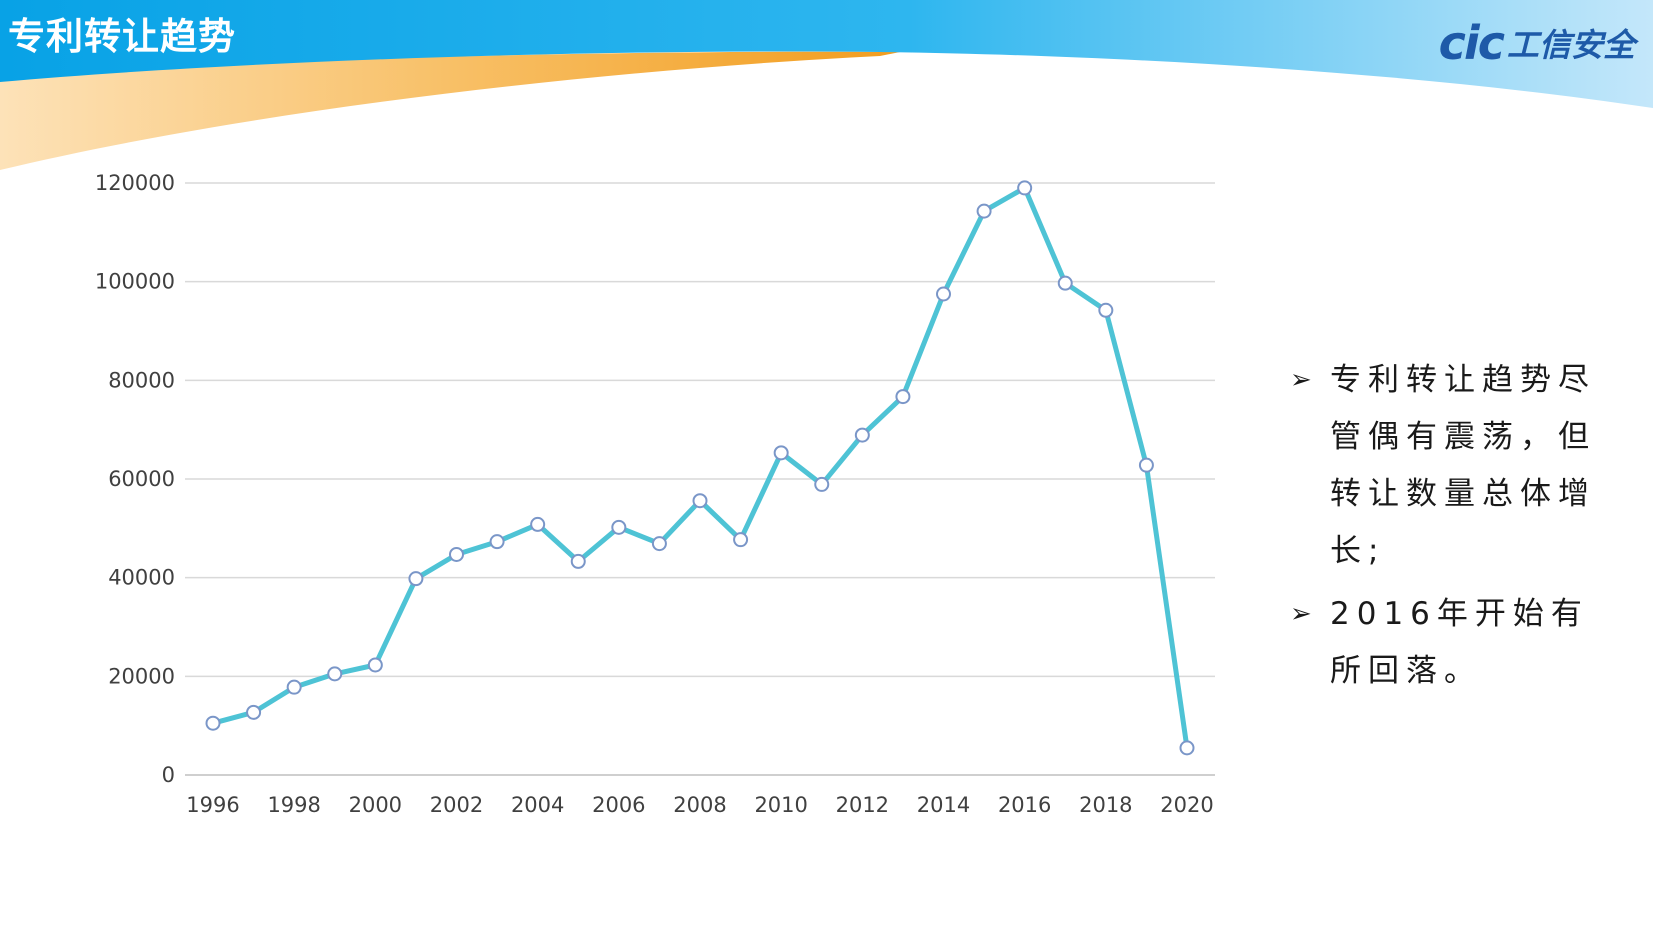 The image size is (1653, 929). I want to click on x-tick-label: 1996, so click(212, 805).